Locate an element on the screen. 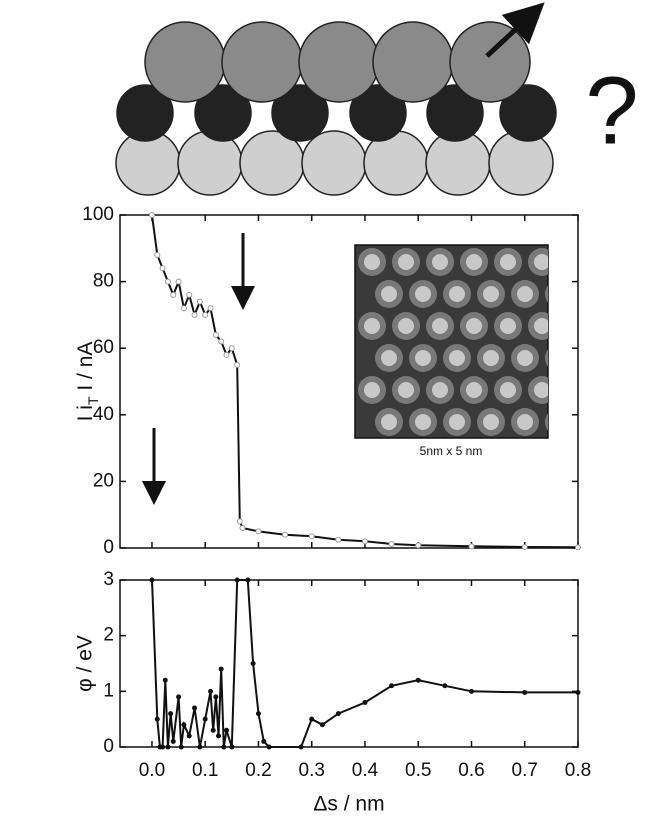 The height and width of the screenshot is (827, 649). inset-image is located at coordinates (460, 341).